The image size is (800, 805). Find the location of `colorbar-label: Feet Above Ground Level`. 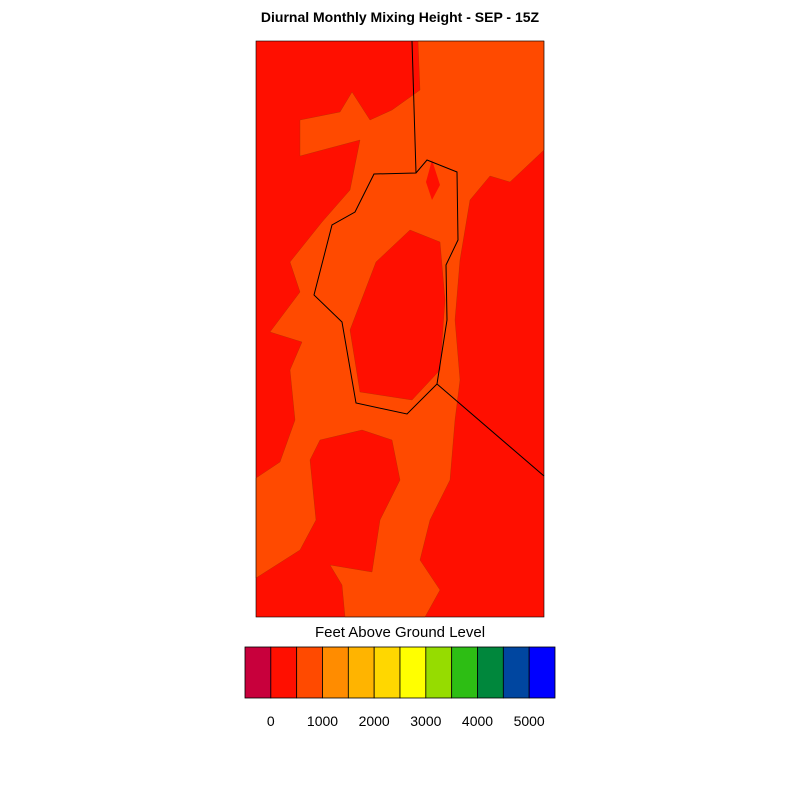

colorbar-label: Feet Above Ground Level is located at coordinates (400, 632).